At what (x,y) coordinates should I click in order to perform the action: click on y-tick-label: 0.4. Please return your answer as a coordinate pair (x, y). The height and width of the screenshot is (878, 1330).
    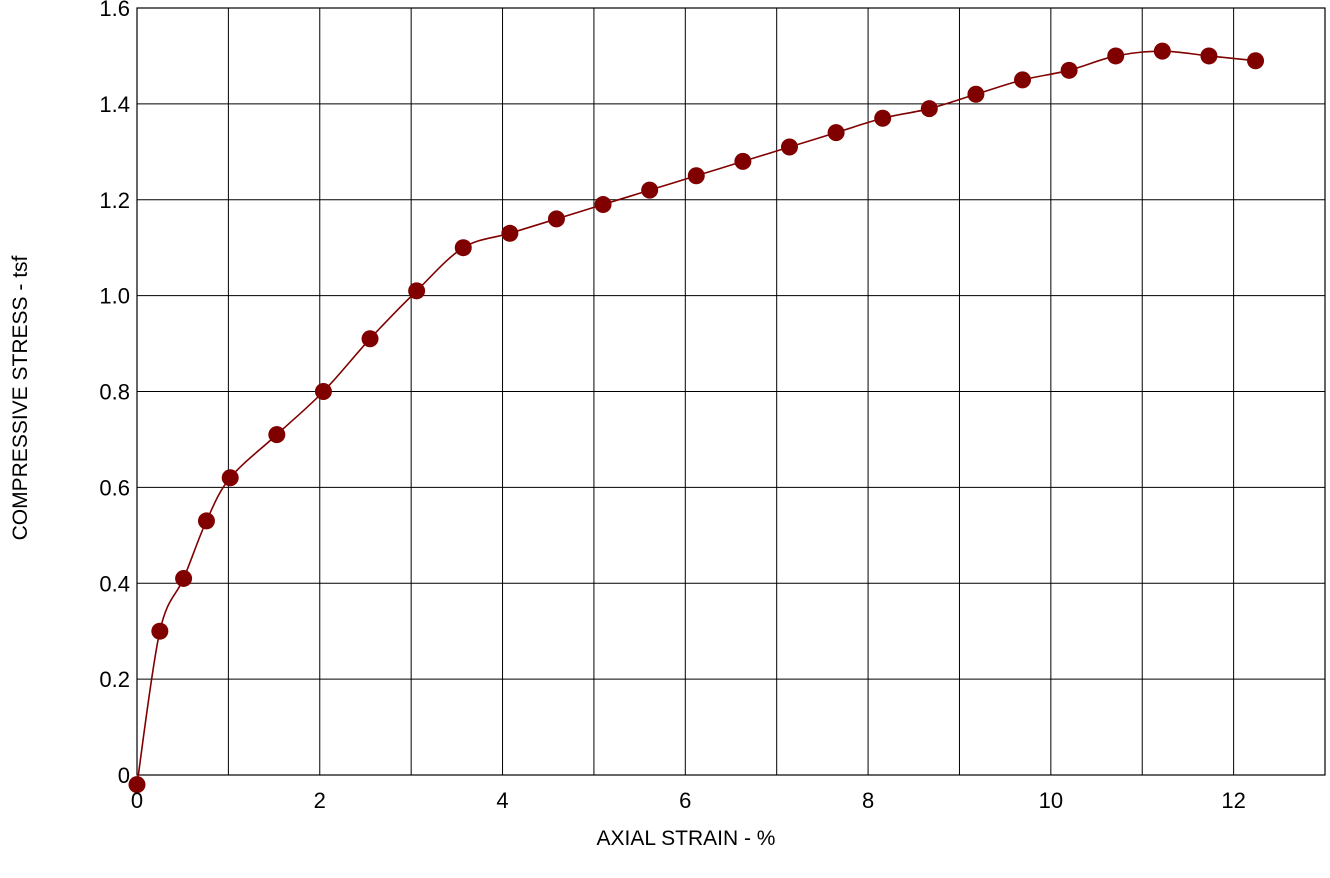
    Looking at the image, I should click on (114, 583).